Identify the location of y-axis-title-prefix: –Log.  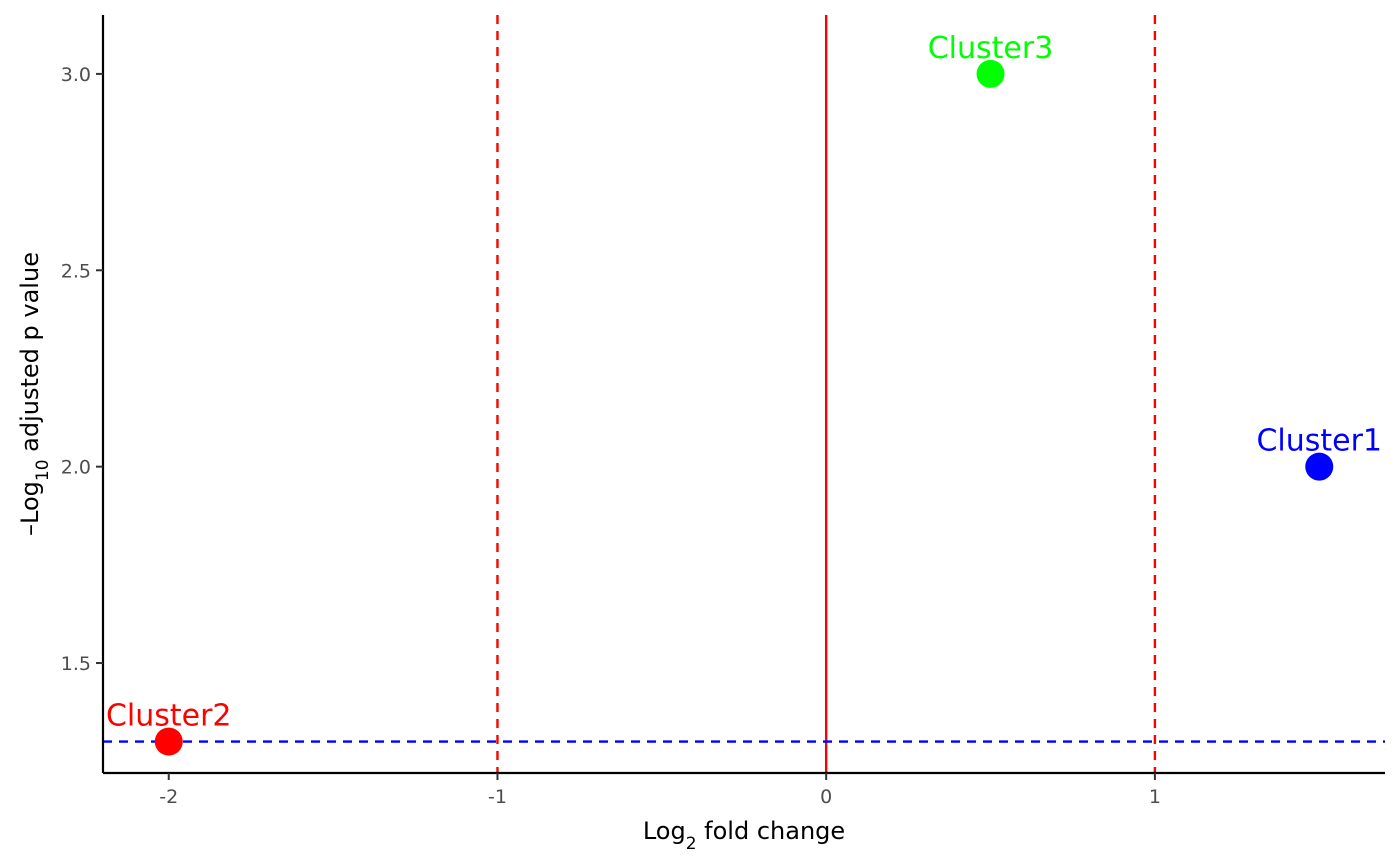
(30, 508).